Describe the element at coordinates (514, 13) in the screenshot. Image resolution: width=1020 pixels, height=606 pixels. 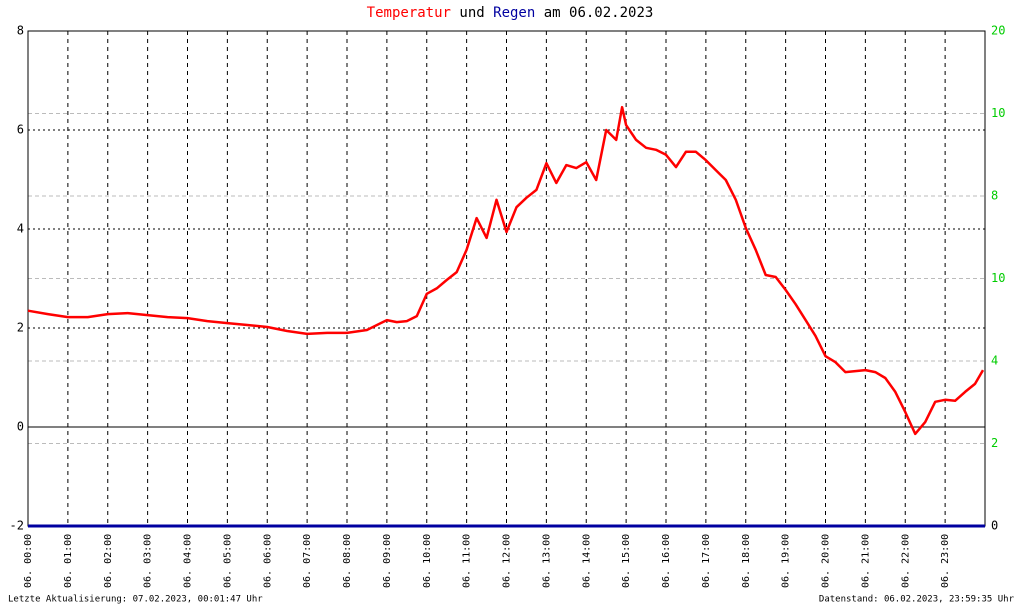
I see `title-rain: Regen` at that location.